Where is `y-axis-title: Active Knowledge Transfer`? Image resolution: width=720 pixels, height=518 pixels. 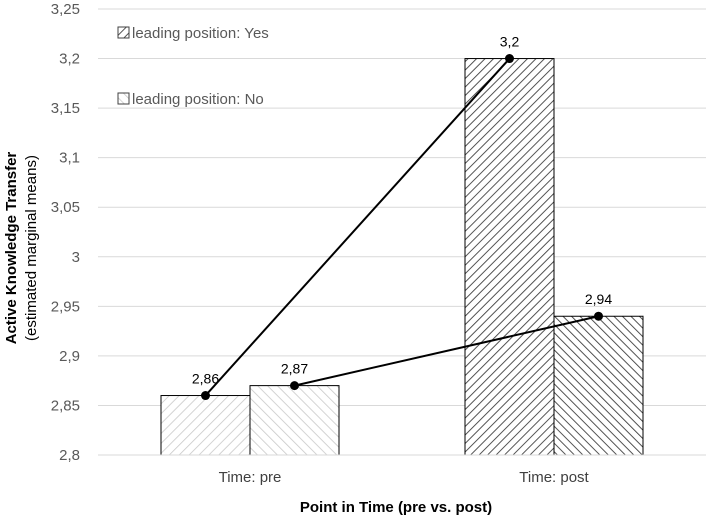
y-axis-title: Active Knowledge Transfer is located at coordinates (11, 248).